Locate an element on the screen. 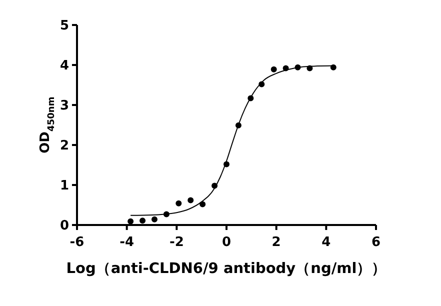 The width and height of the screenshot is (441, 306). x-tick-label: 6 is located at coordinates (376, 242).